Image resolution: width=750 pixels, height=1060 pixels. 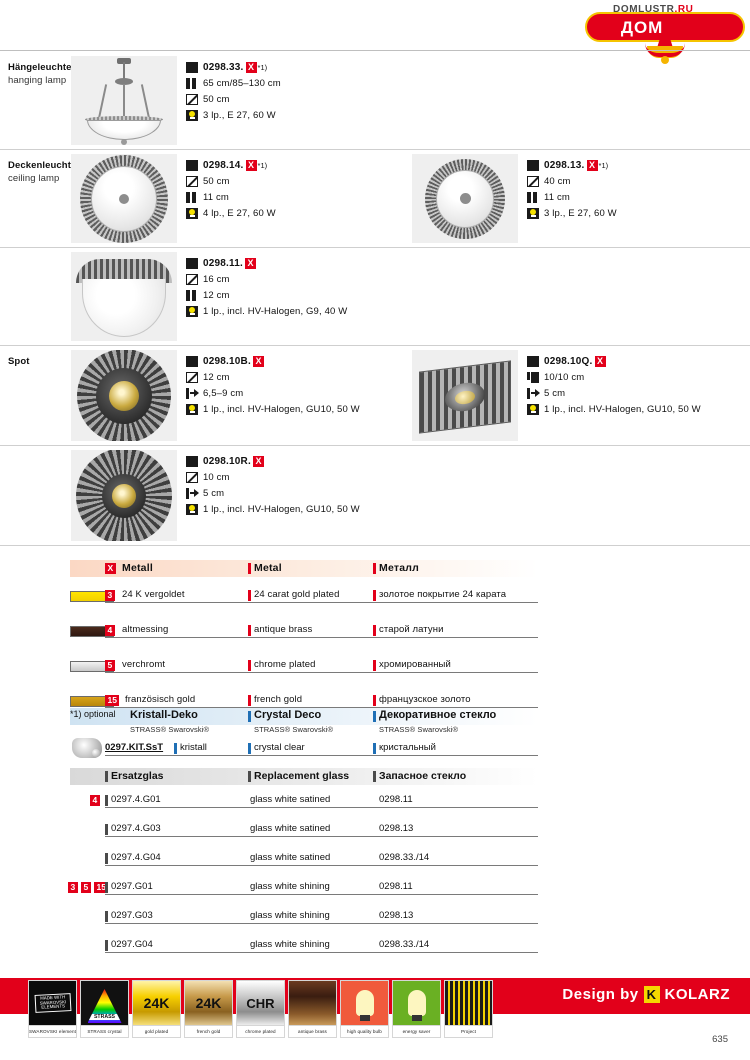 What do you see at coordinates (302, 776) in the screenshot?
I see `replacement-header-en: Replacement glass` at bounding box center [302, 776].